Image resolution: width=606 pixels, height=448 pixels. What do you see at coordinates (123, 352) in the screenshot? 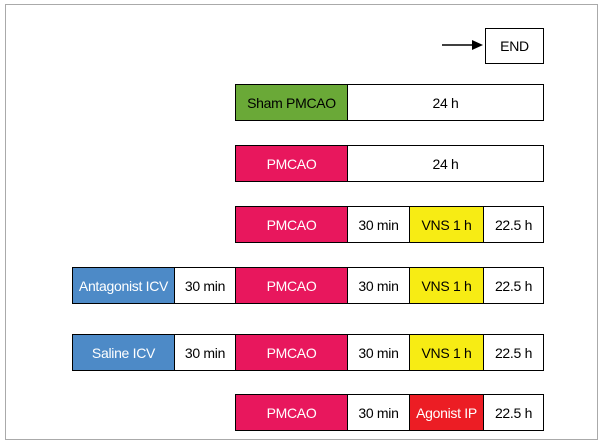
I see `saline-icv-box: Saline ICV` at bounding box center [123, 352].